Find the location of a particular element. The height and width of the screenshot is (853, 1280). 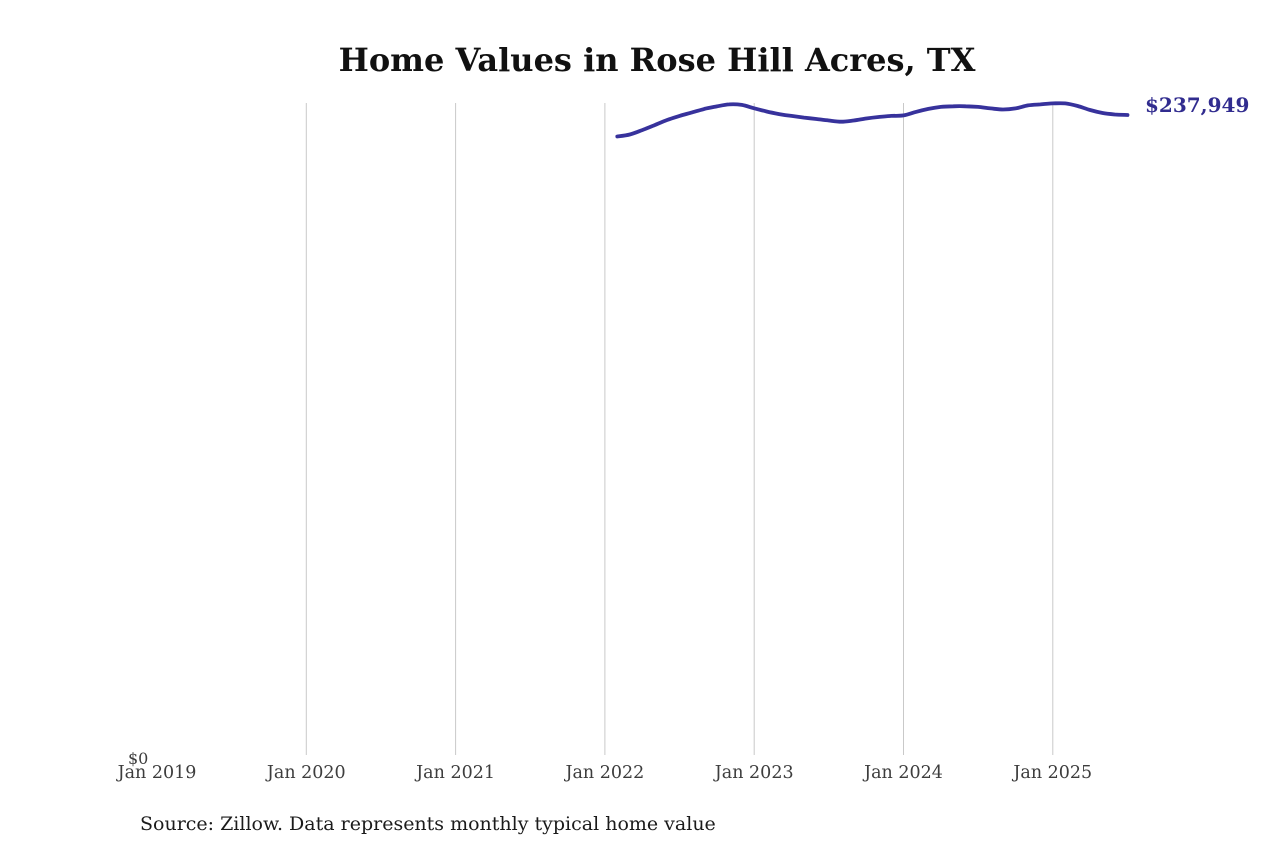

x-tick-label: Jan 2024 is located at coordinates (903, 773).